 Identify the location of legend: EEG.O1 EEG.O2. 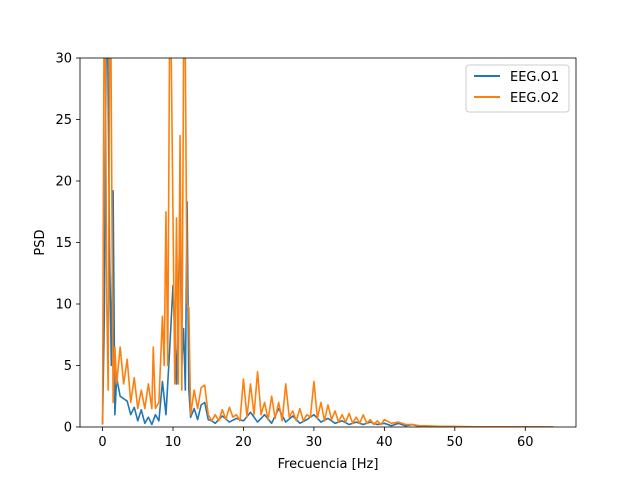
(517, 88).